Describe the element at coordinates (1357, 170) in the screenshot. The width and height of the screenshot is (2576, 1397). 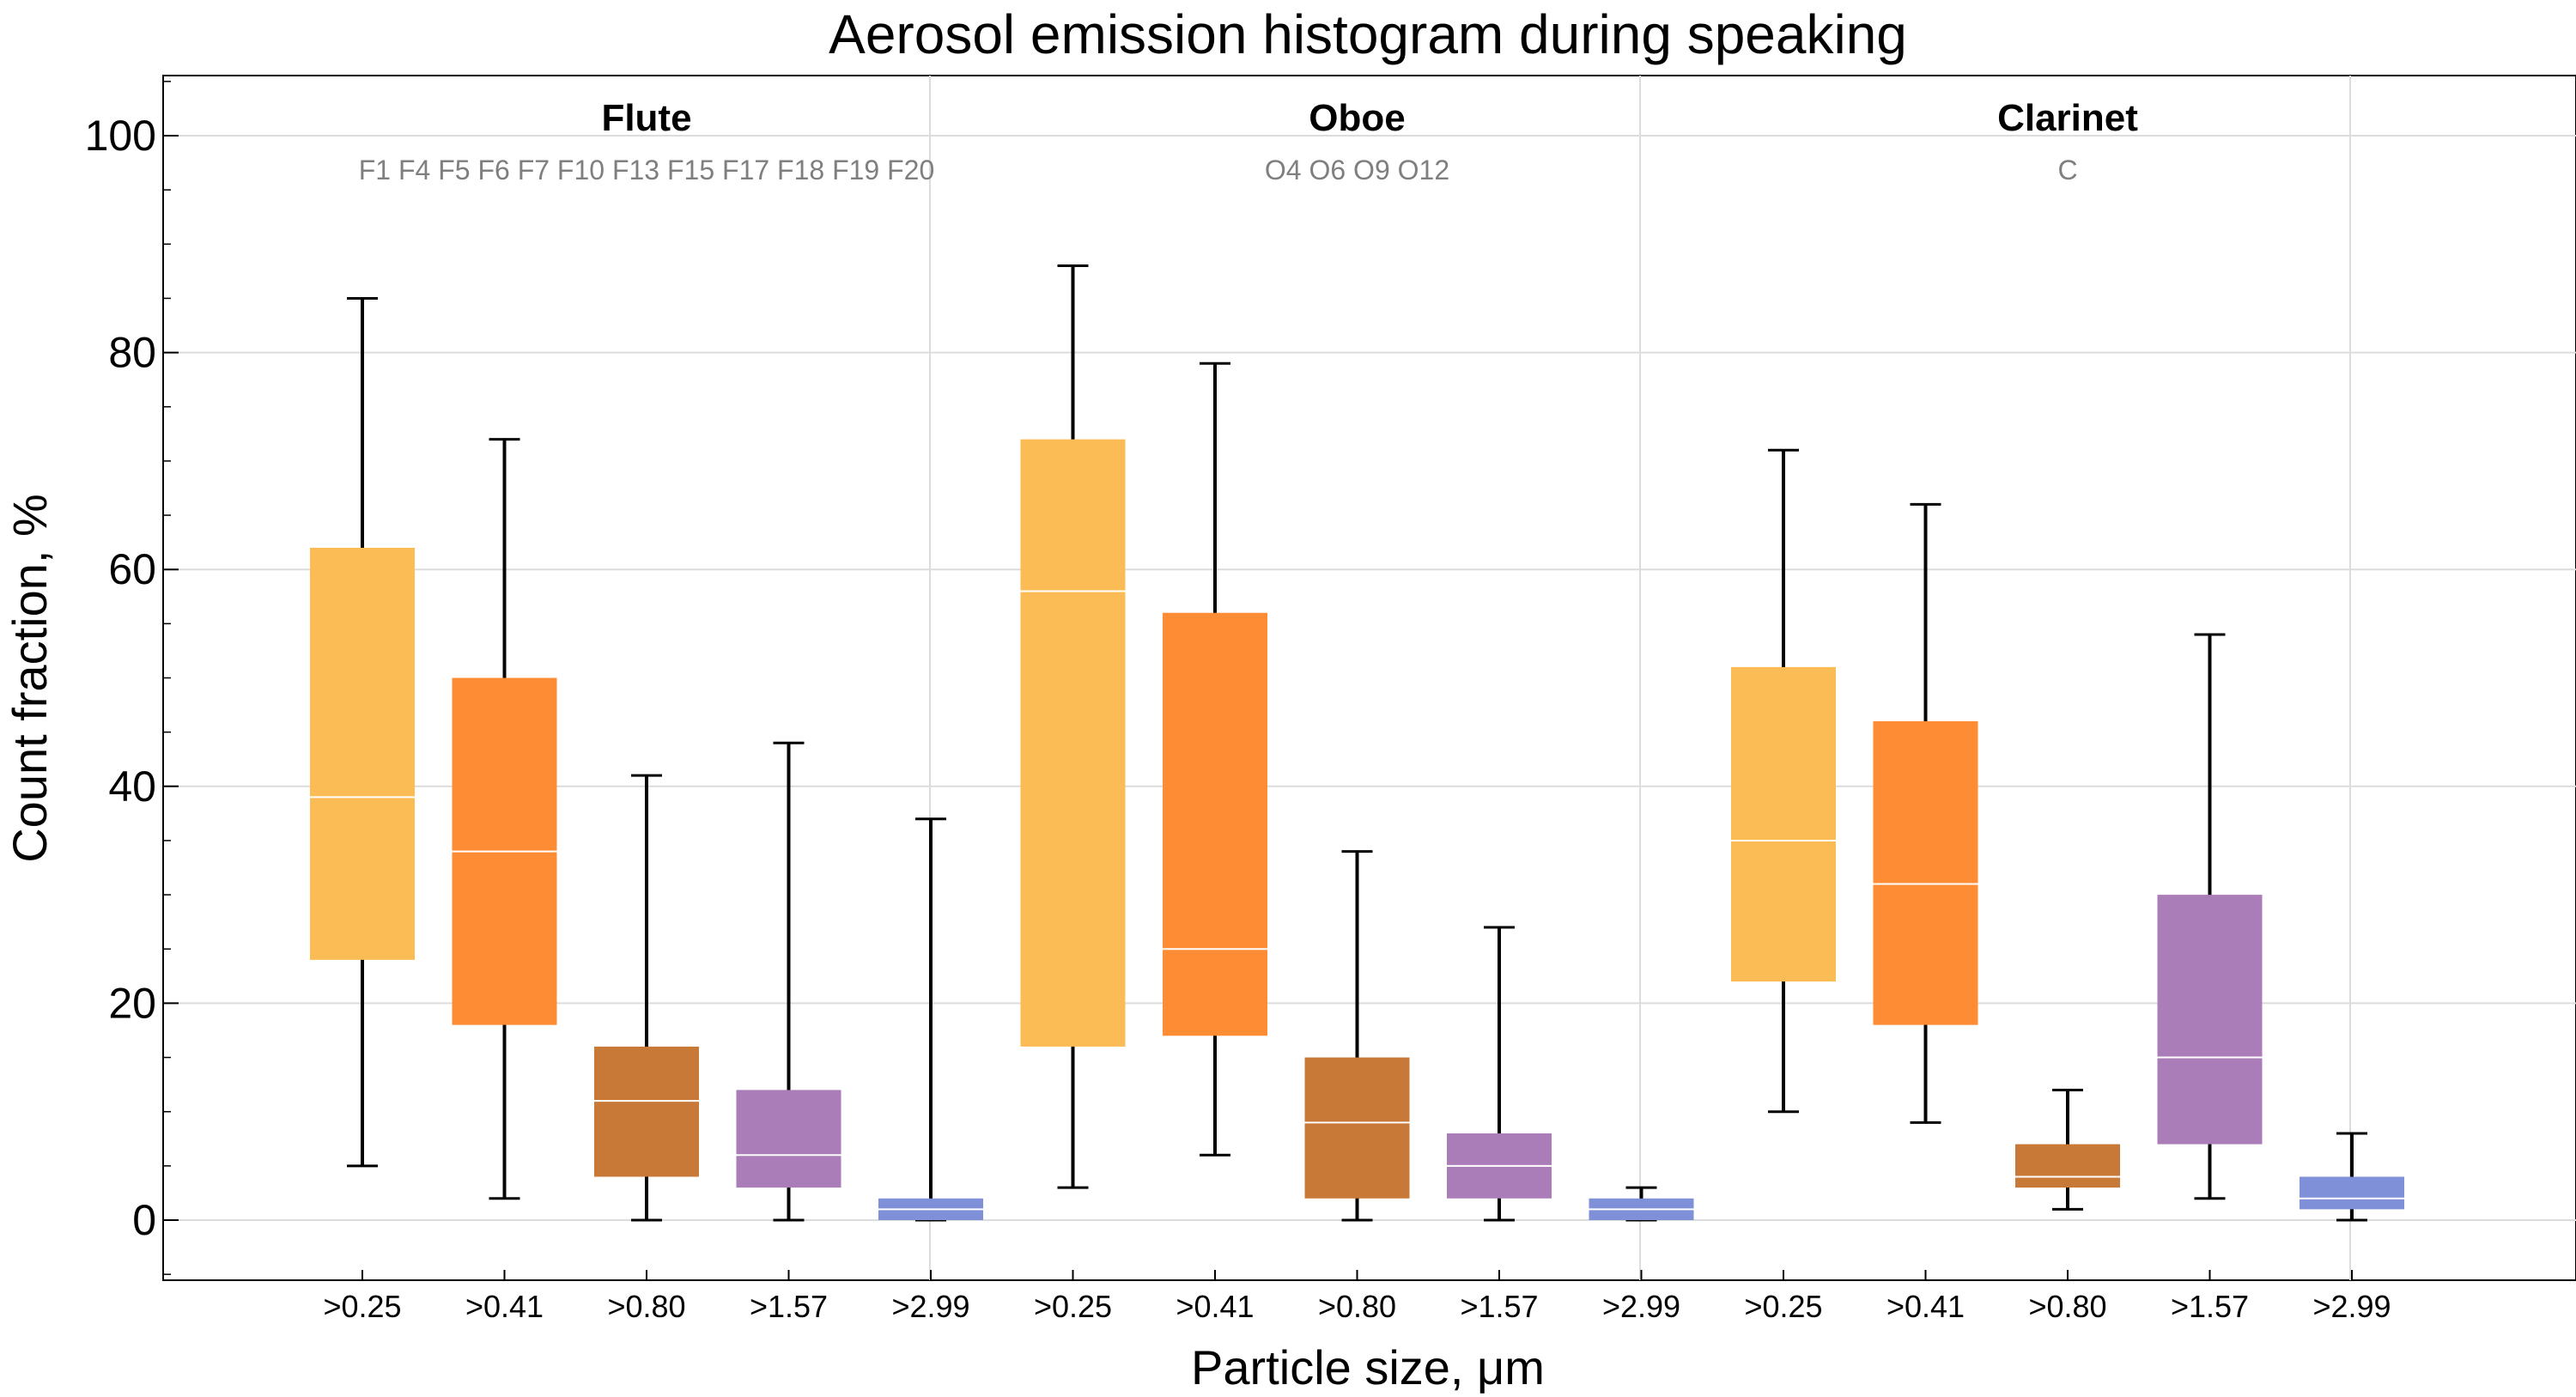
I see `group-members-oboe: O4 O6 O9 O12` at that location.